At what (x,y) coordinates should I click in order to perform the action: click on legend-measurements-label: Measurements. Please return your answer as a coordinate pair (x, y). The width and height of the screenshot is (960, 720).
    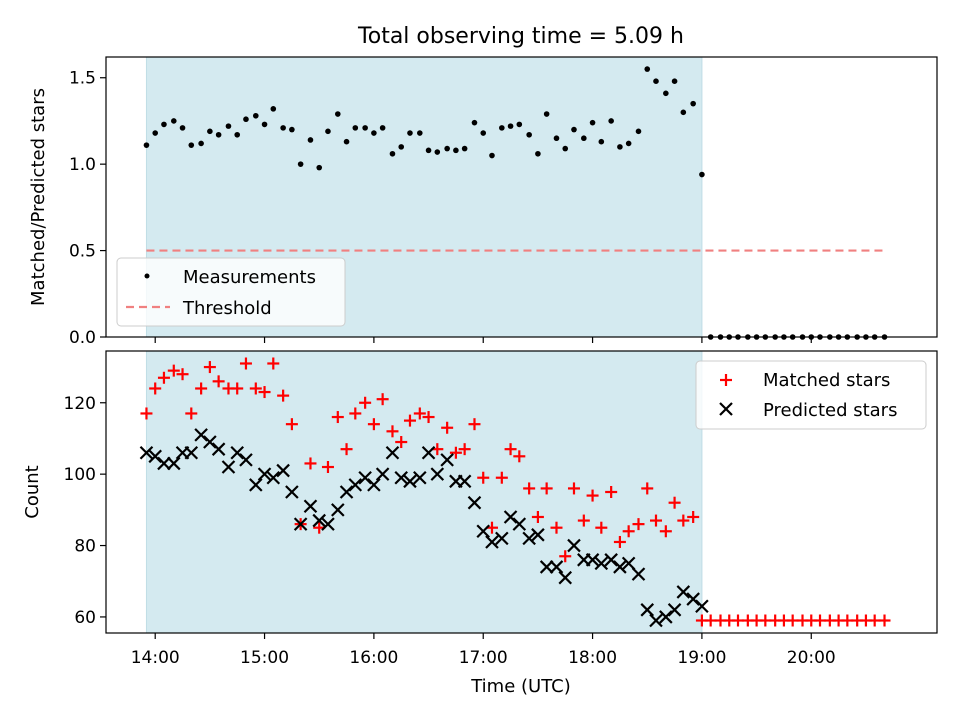
    Looking at the image, I should click on (249, 277).